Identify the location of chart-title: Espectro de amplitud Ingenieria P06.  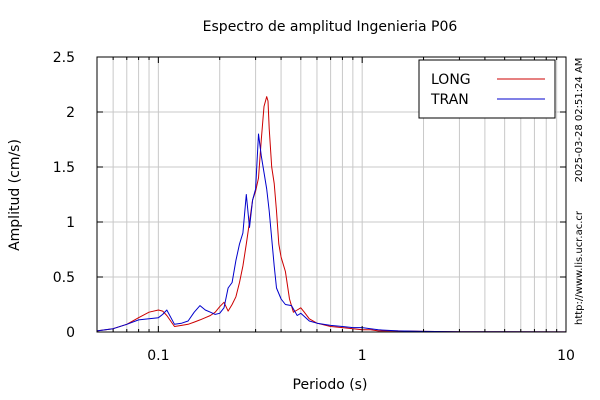
(330, 27).